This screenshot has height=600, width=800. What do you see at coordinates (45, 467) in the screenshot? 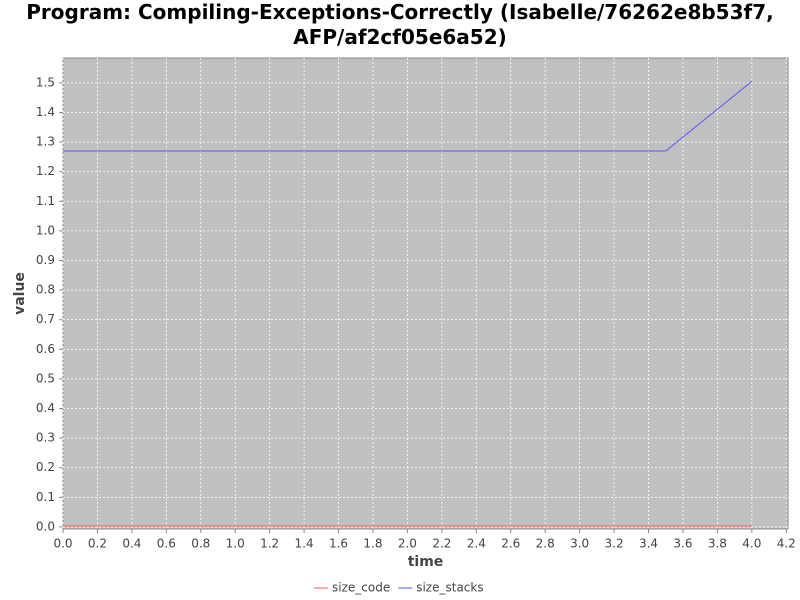
I see `y-tick-label: 0.2` at bounding box center [45, 467].